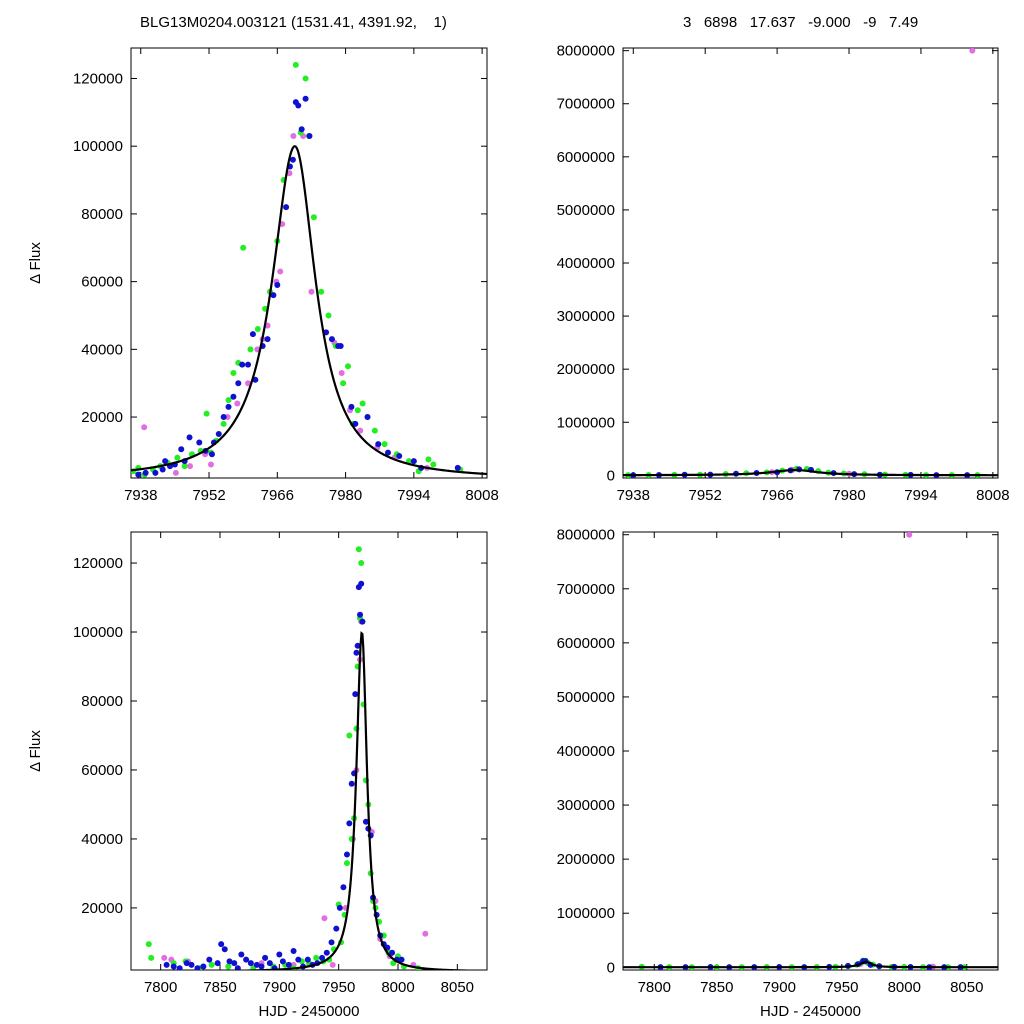  I want to click on x-tick-label: 7938, so click(633, 495).